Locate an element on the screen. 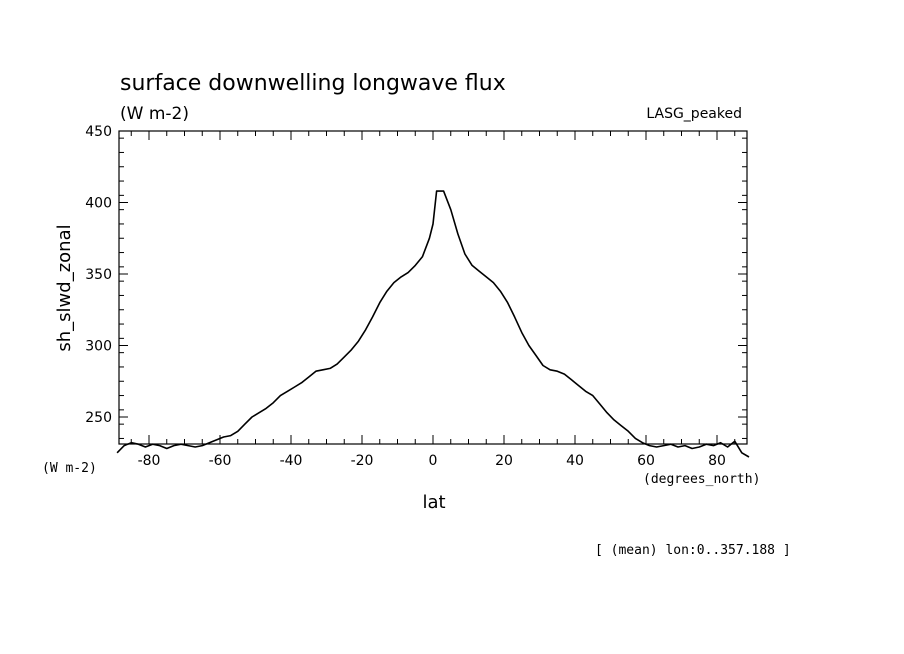 The width and height of the screenshot is (904, 654). x-tick-label: -80 is located at coordinates (149, 461).